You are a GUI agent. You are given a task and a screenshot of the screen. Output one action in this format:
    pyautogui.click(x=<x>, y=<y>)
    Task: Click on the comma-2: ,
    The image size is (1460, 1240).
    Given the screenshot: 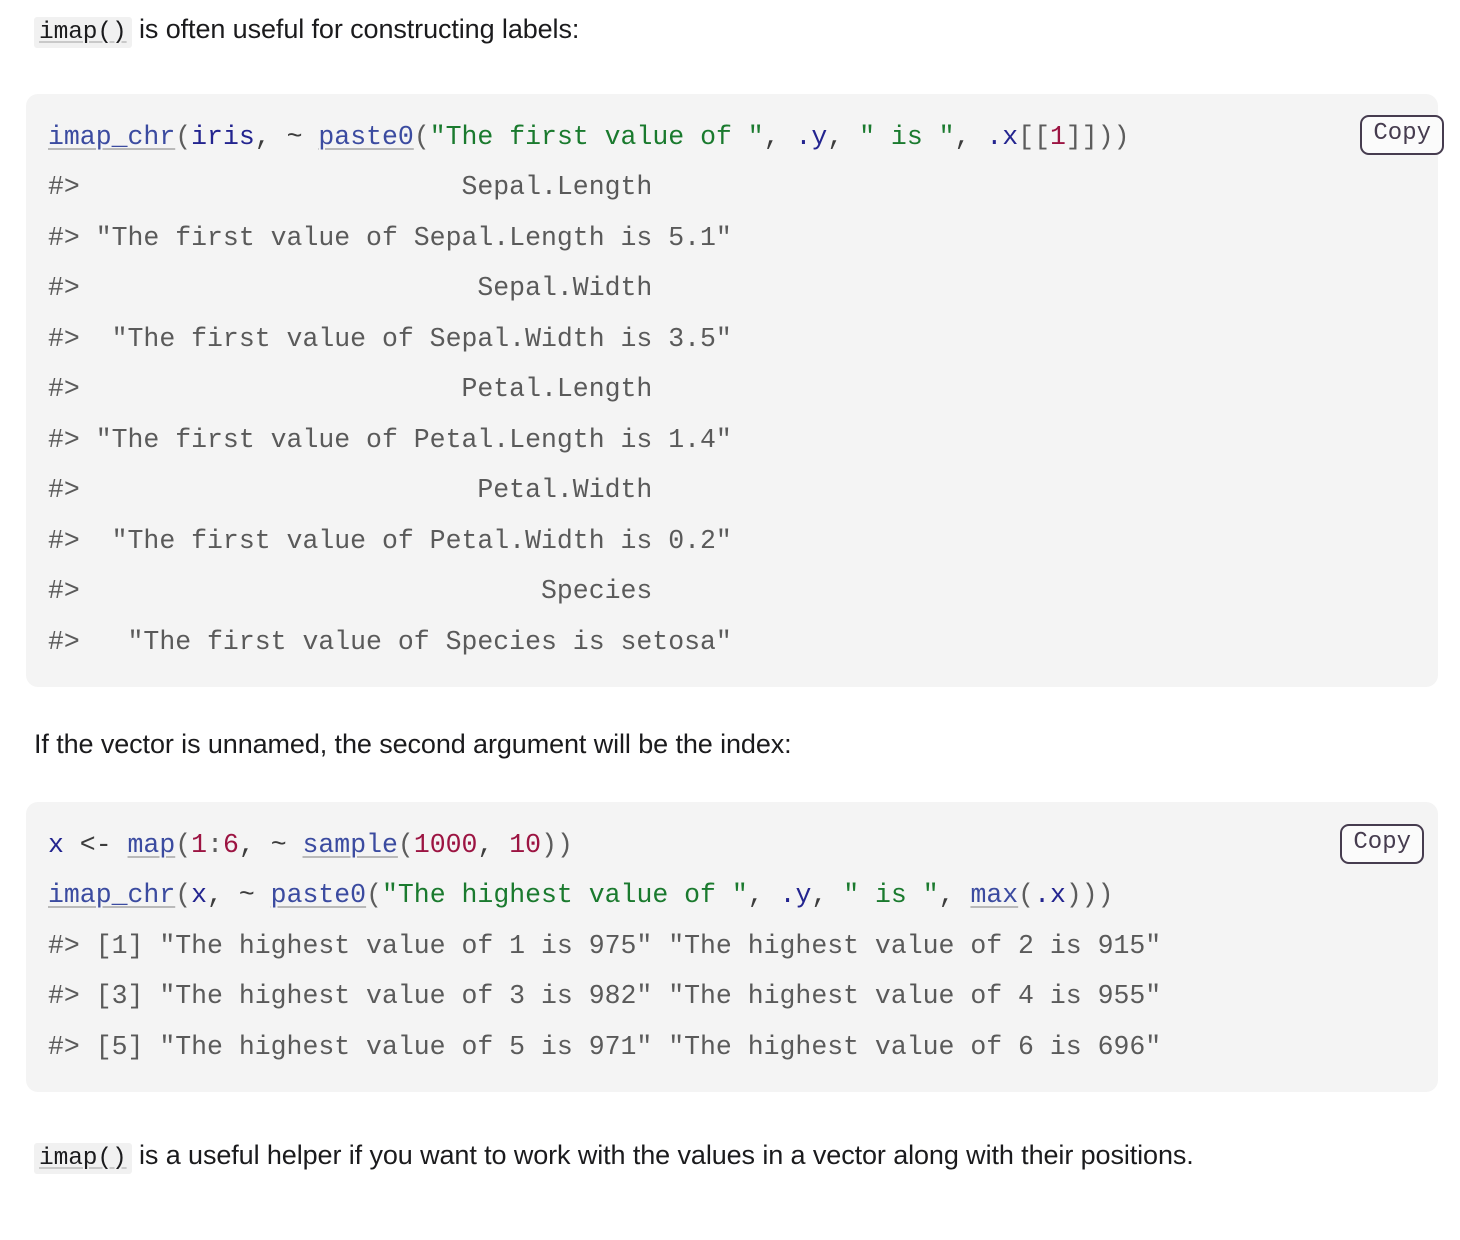 What is the action you would take?
    pyautogui.click(x=779, y=137)
    